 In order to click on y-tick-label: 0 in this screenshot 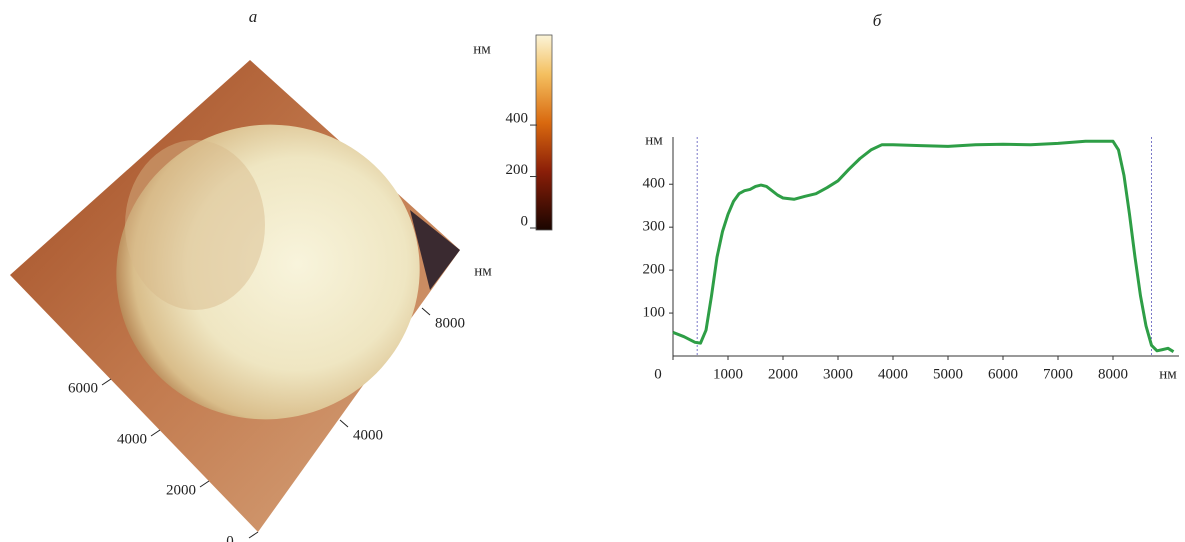, I will do `click(230, 537)`.